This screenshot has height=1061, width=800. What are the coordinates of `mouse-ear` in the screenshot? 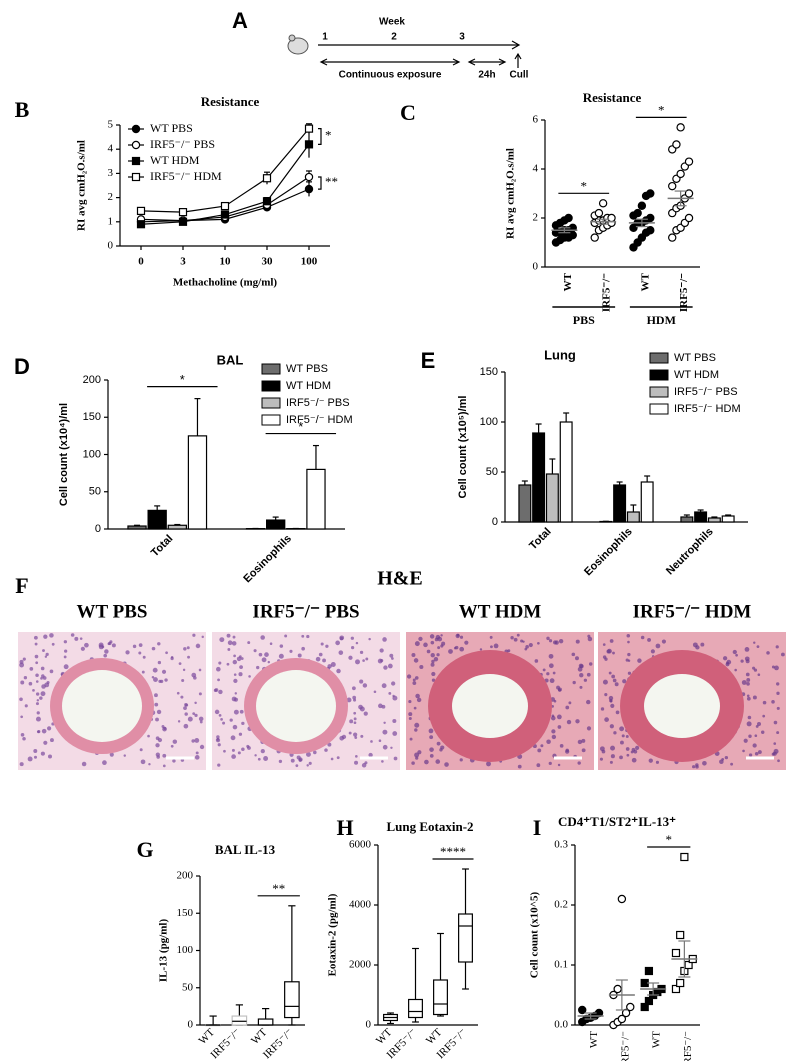 It's located at (292, 38).